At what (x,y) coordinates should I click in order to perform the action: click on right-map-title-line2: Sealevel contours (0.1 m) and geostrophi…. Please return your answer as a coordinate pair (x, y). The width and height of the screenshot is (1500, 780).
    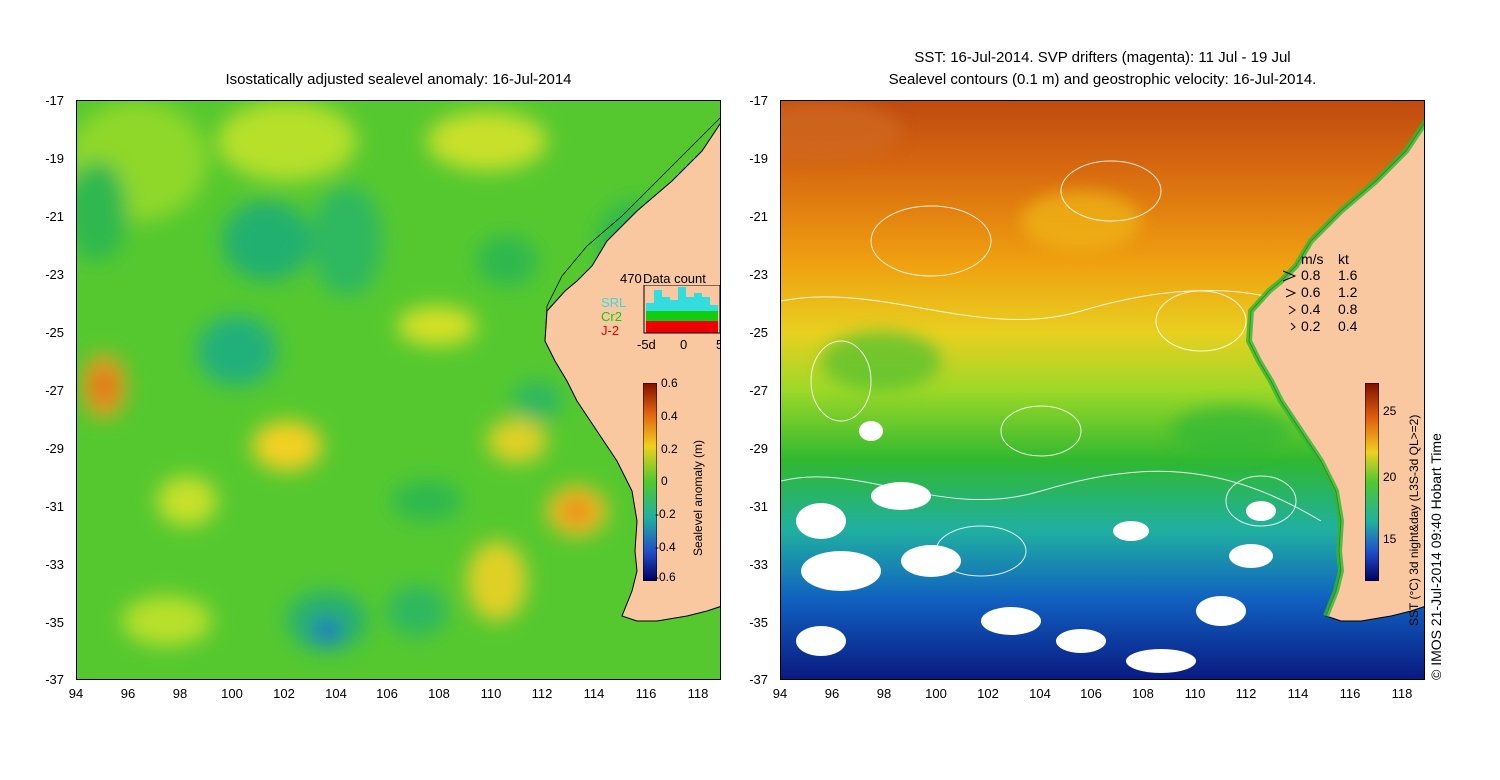
    Looking at the image, I should click on (1102, 79).